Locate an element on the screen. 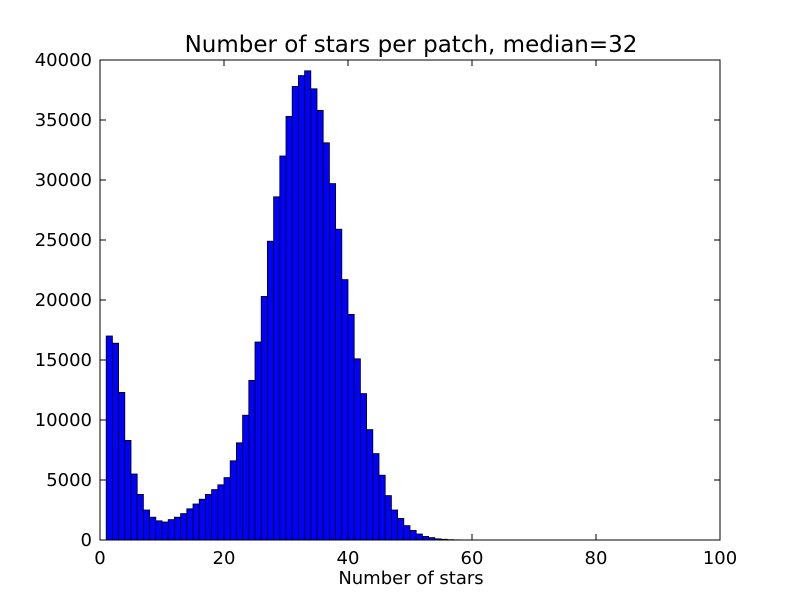 The image size is (800, 600). x-tick-label: 20 is located at coordinates (224, 558).